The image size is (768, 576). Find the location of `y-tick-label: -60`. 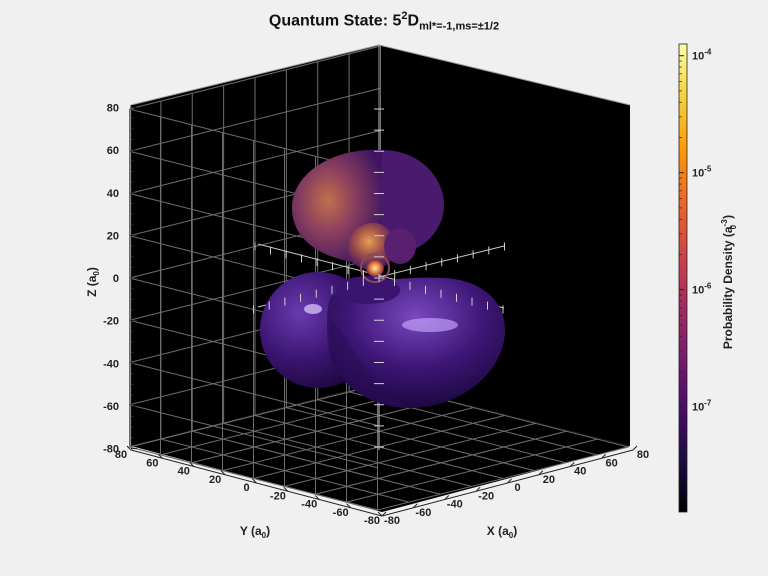

y-tick-label: -60 is located at coordinates (341, 513).